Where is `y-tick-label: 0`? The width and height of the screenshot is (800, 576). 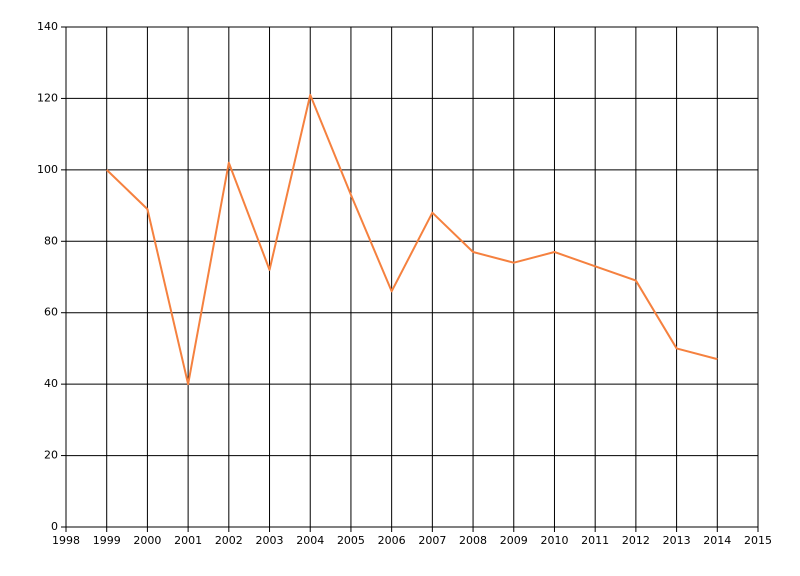 y-tick-label: 0 is located at coordinates (54, 526).